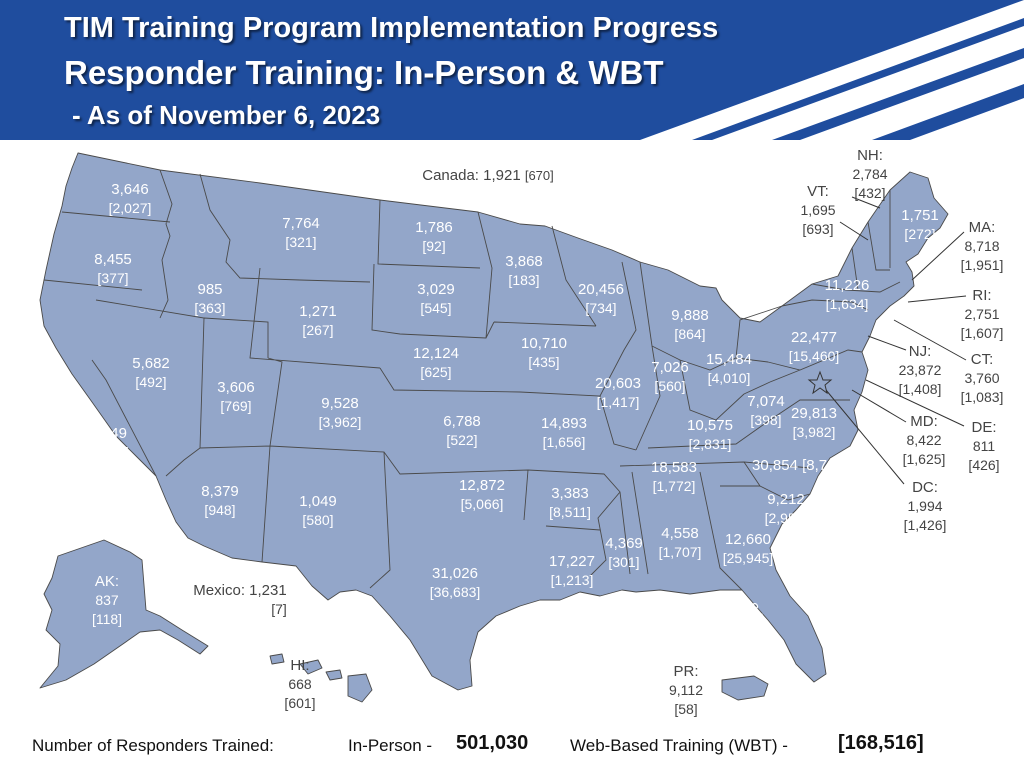 The height and width of the screenshot is (768, 1024). Describe the element at coordinates (236, 396) in the screenshot. I see `state-label-ut: 3,606 [769]` at that location.